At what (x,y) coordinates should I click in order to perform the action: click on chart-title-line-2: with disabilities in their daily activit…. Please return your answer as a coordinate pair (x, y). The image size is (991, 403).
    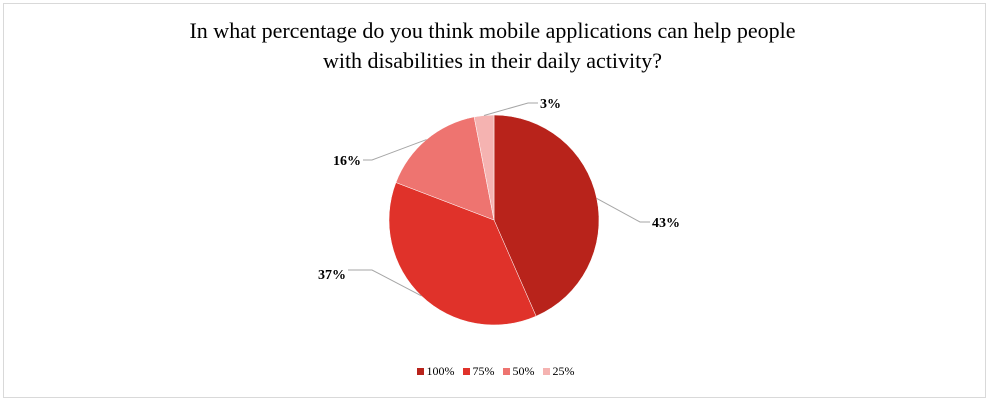
    Looking at the image, I should click on (492, 60).